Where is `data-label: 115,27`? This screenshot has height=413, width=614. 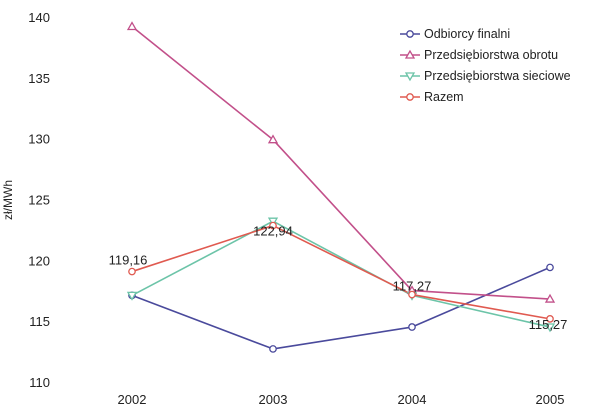 data-label: 115,27 is located at coordinates (548, 324).